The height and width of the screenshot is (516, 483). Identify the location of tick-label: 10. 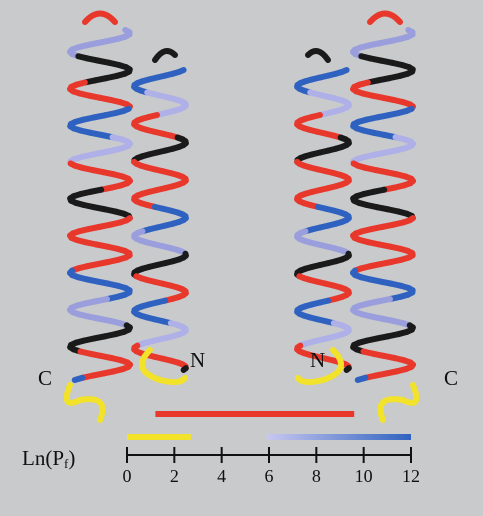
(364, 476).